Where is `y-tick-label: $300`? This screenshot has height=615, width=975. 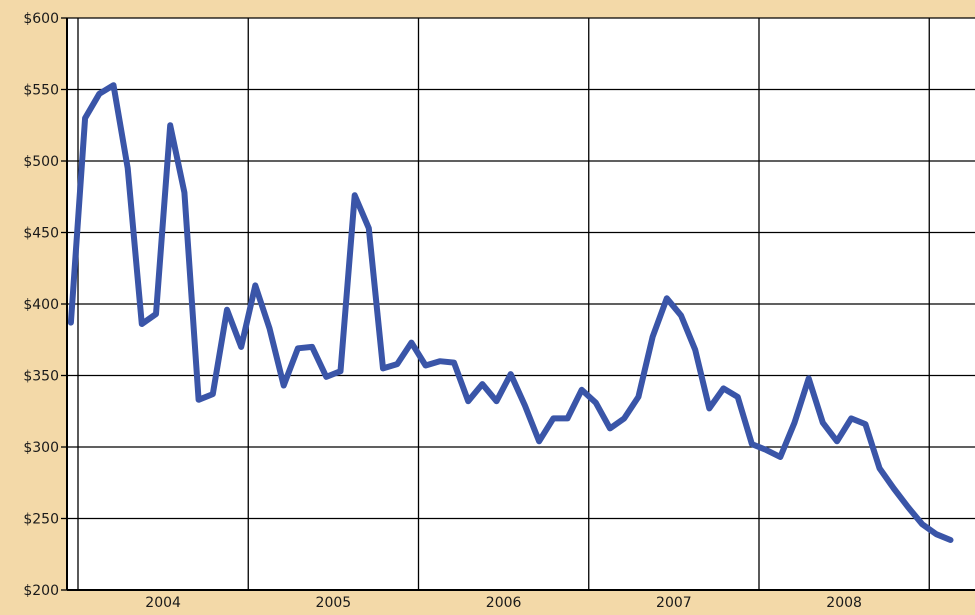 y-tick-label: $300 is located at coordinates (41, 448).